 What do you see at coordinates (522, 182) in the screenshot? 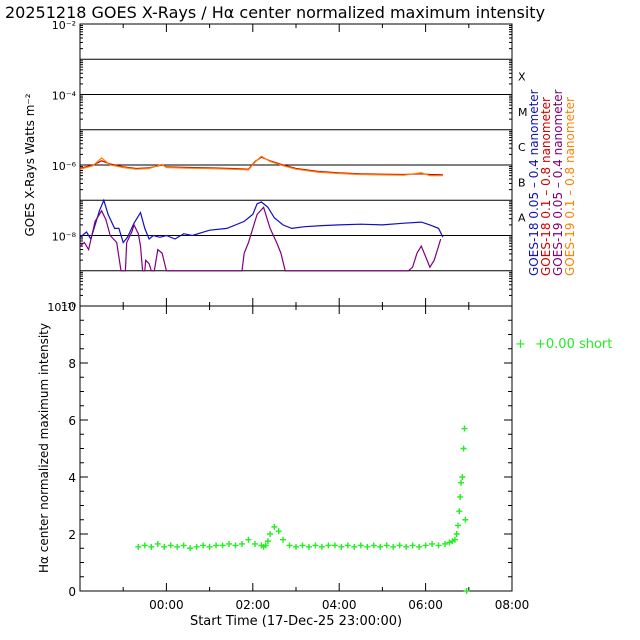
I see `flare-class-label: B` at bounding box center [522, 182].